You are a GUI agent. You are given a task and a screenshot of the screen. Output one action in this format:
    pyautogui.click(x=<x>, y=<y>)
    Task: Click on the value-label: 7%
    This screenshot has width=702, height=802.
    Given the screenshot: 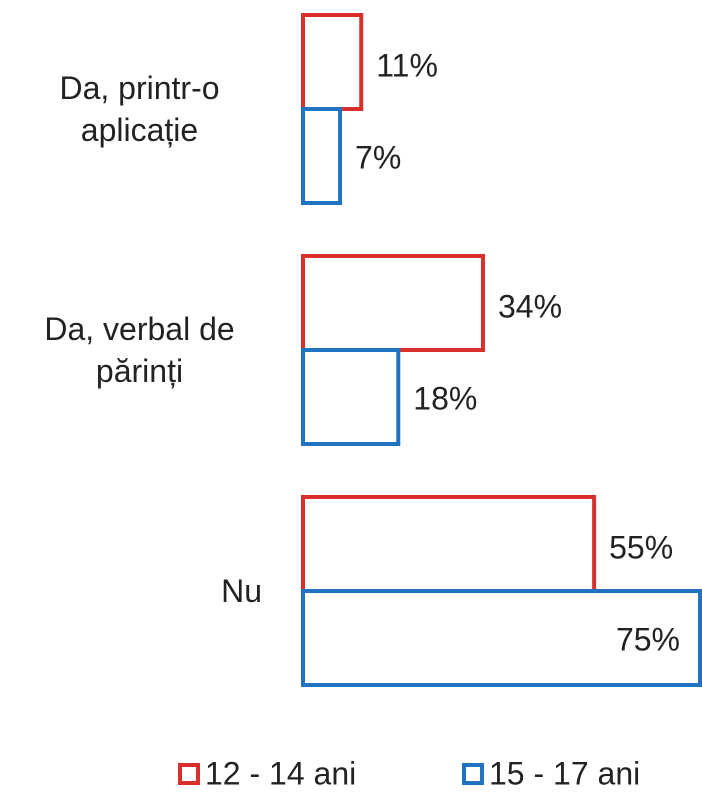 What is the action you would take?
    pyautogui.click(x=378, y=157)
    